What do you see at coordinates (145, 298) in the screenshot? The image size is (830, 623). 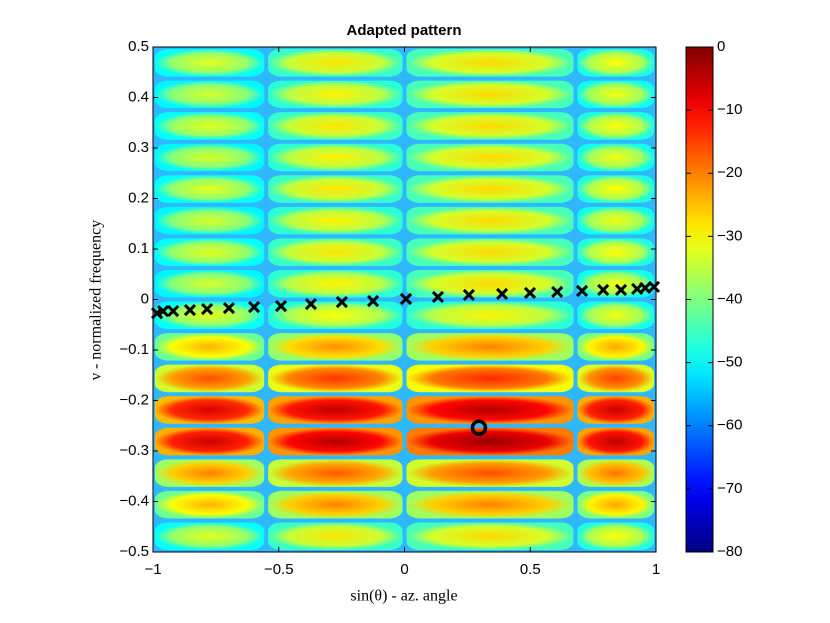 I see `y-tick-label: 0` at bounding box center [145, 298].